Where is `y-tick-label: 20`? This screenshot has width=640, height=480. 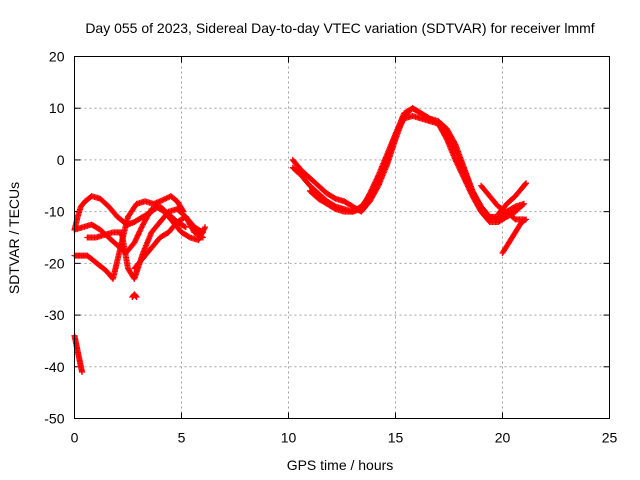
y-tick-label: 20 is located at coordinates (57, 57).